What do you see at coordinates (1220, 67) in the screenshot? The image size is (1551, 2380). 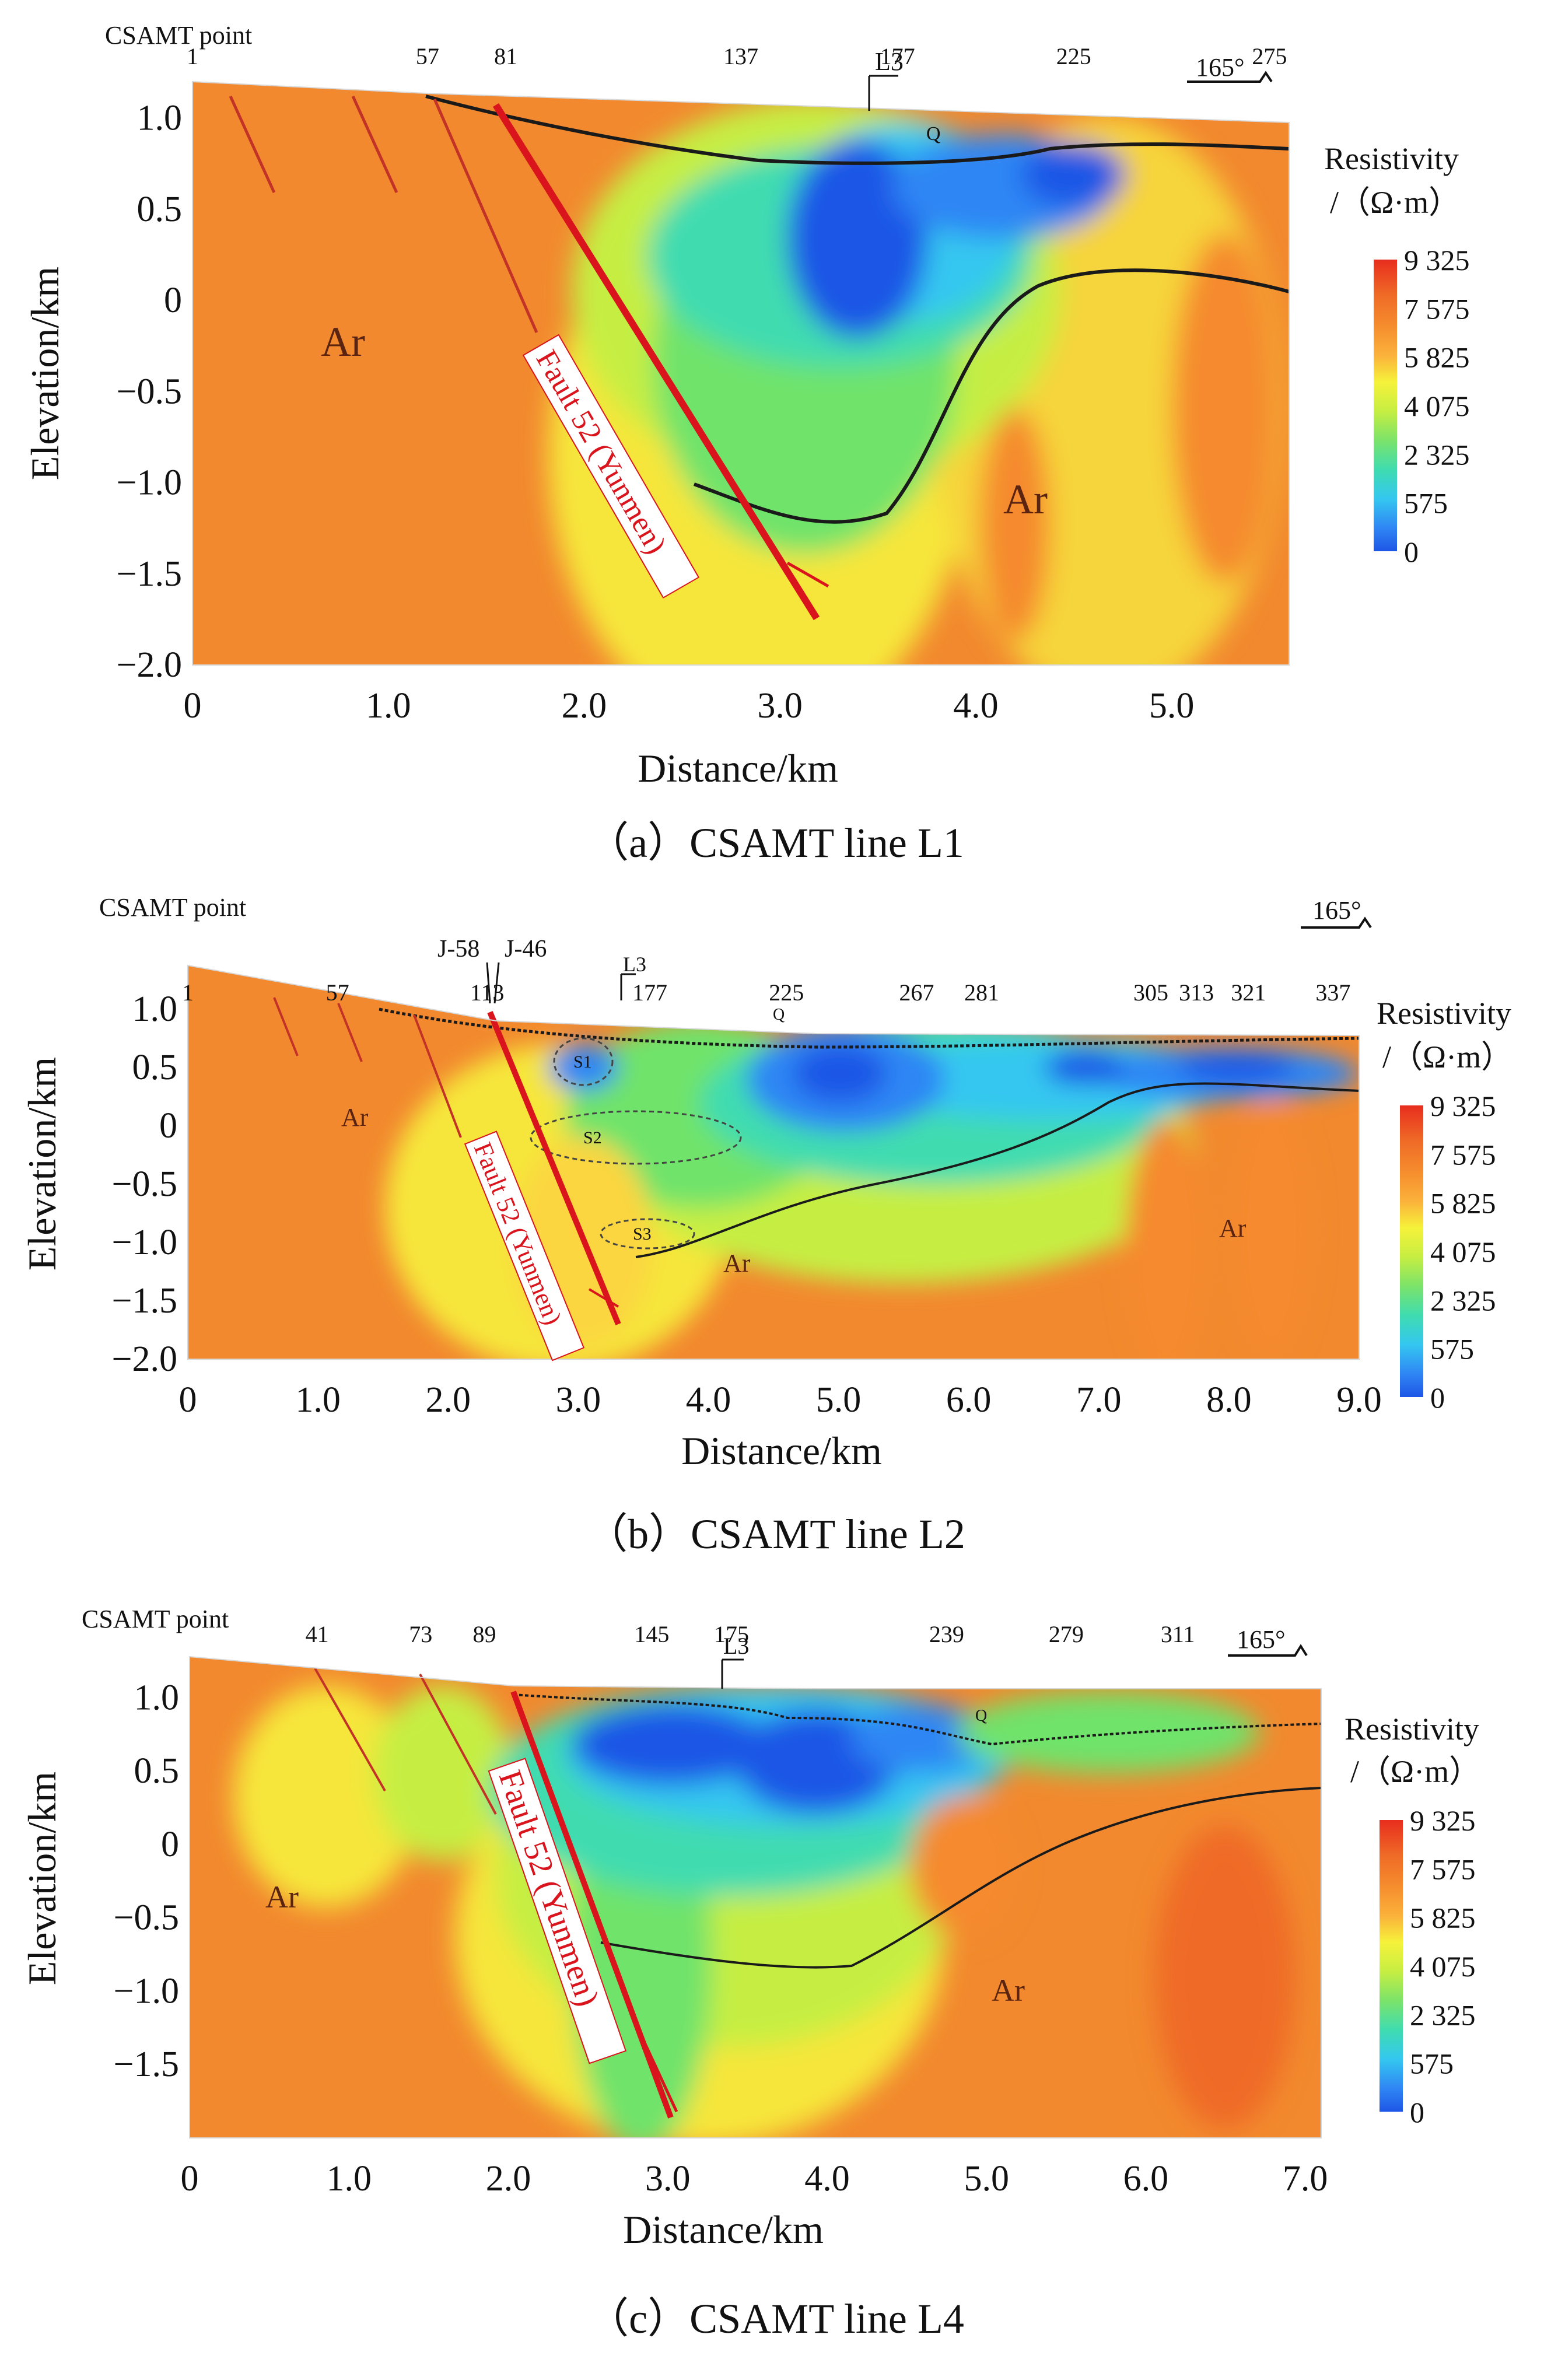 I see `panel-a-azimuth: 165°` at bounding box center [1220, 67].